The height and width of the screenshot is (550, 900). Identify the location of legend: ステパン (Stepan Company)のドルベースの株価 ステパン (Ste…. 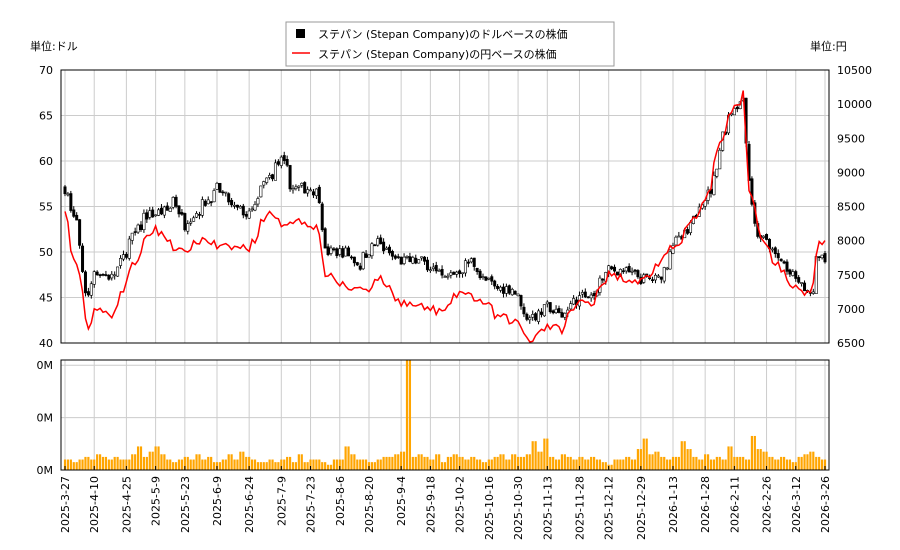
(450, 44).